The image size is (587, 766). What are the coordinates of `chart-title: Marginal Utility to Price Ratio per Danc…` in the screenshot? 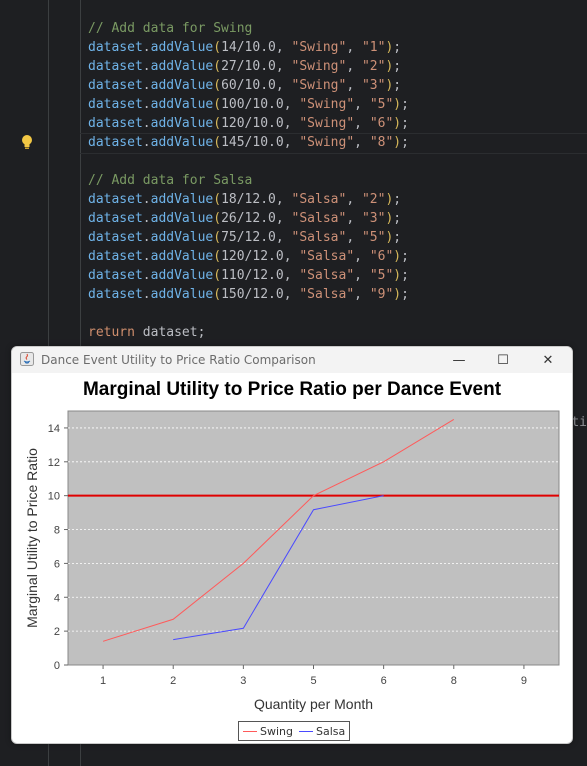 It's located at (292, 389).